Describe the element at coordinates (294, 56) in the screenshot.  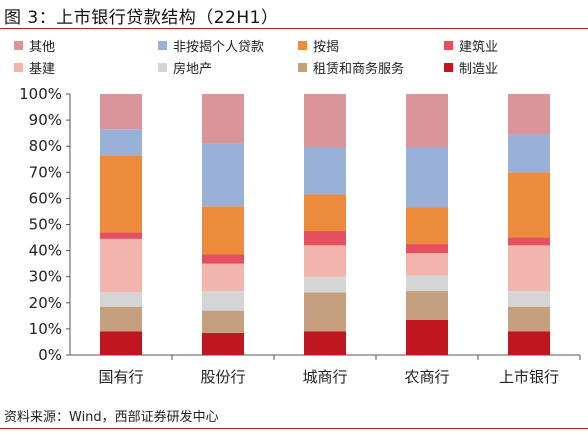
I see `chart-legend: 其他 非按揭个人贷款 按揭 建筑业基建 房地产 租赁和商务服务 制造业` at that location.